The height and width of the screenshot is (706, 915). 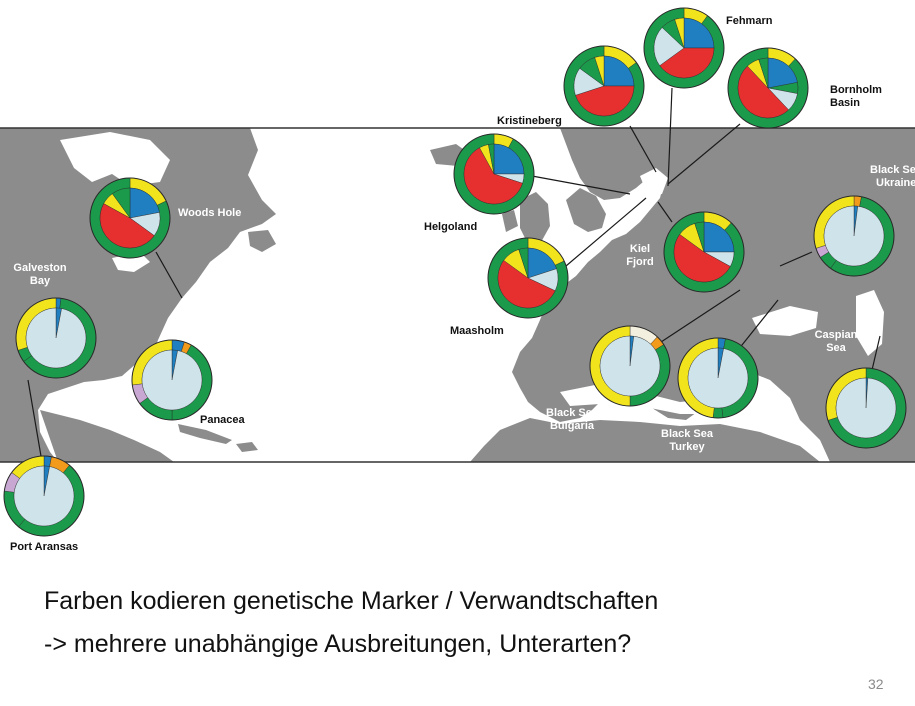 What do you see at coordinates (699, 317) in the screenshot?
I see `leader-bulgaria` at bounding box center [699, 317].